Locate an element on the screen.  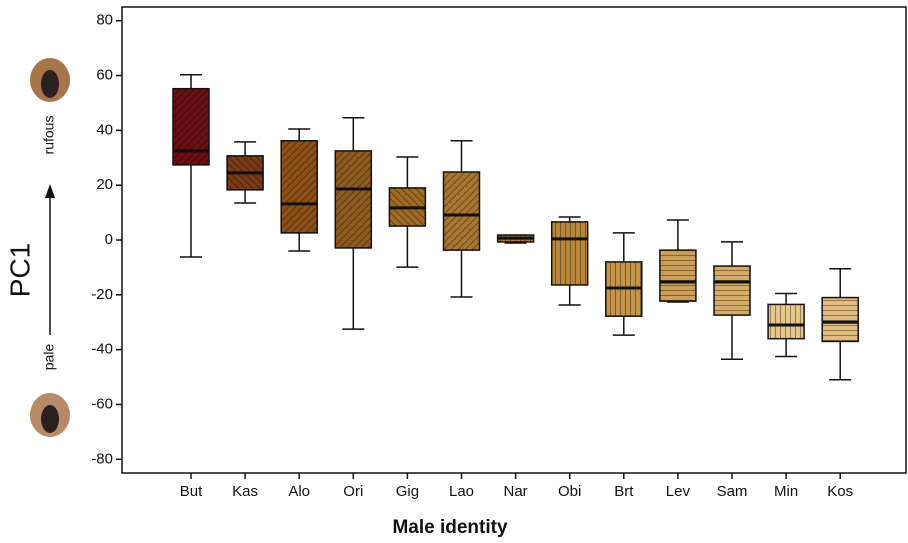
x-axis-label: Male identity is located at coordinates (450, 527).